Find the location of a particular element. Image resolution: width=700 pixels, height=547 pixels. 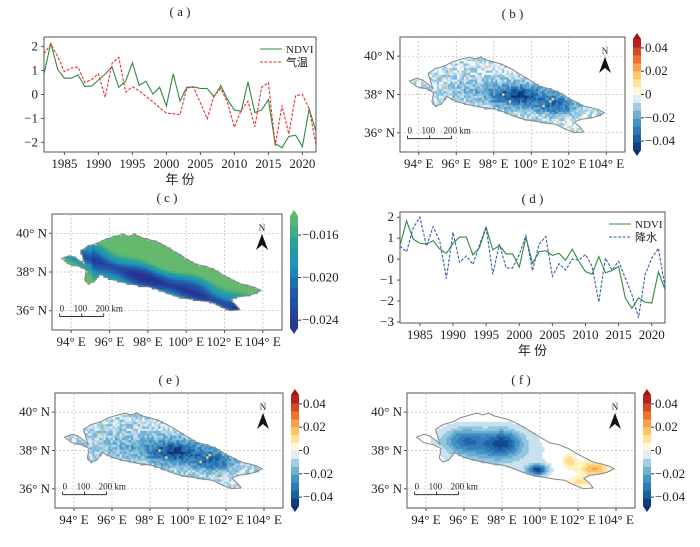

y-tick-label: −1 is located at coordinates (31, 117).